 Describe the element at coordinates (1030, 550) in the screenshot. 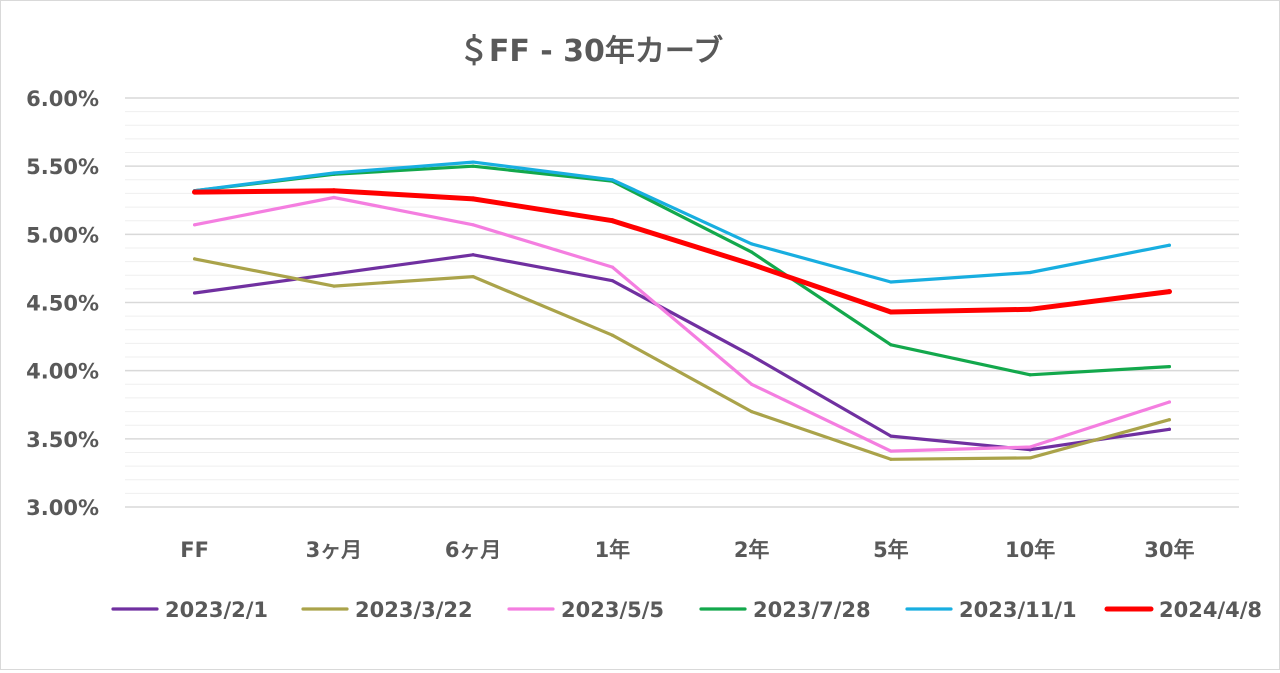

I see `x-tick-label: 10年` at that location.